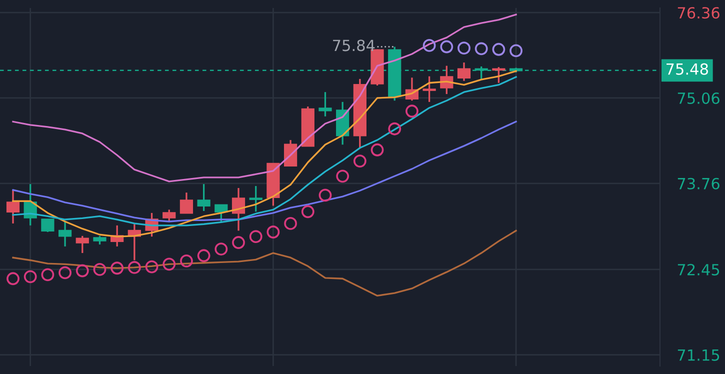  I want to click on ref-line-label: 75.48, so click(687, 69).